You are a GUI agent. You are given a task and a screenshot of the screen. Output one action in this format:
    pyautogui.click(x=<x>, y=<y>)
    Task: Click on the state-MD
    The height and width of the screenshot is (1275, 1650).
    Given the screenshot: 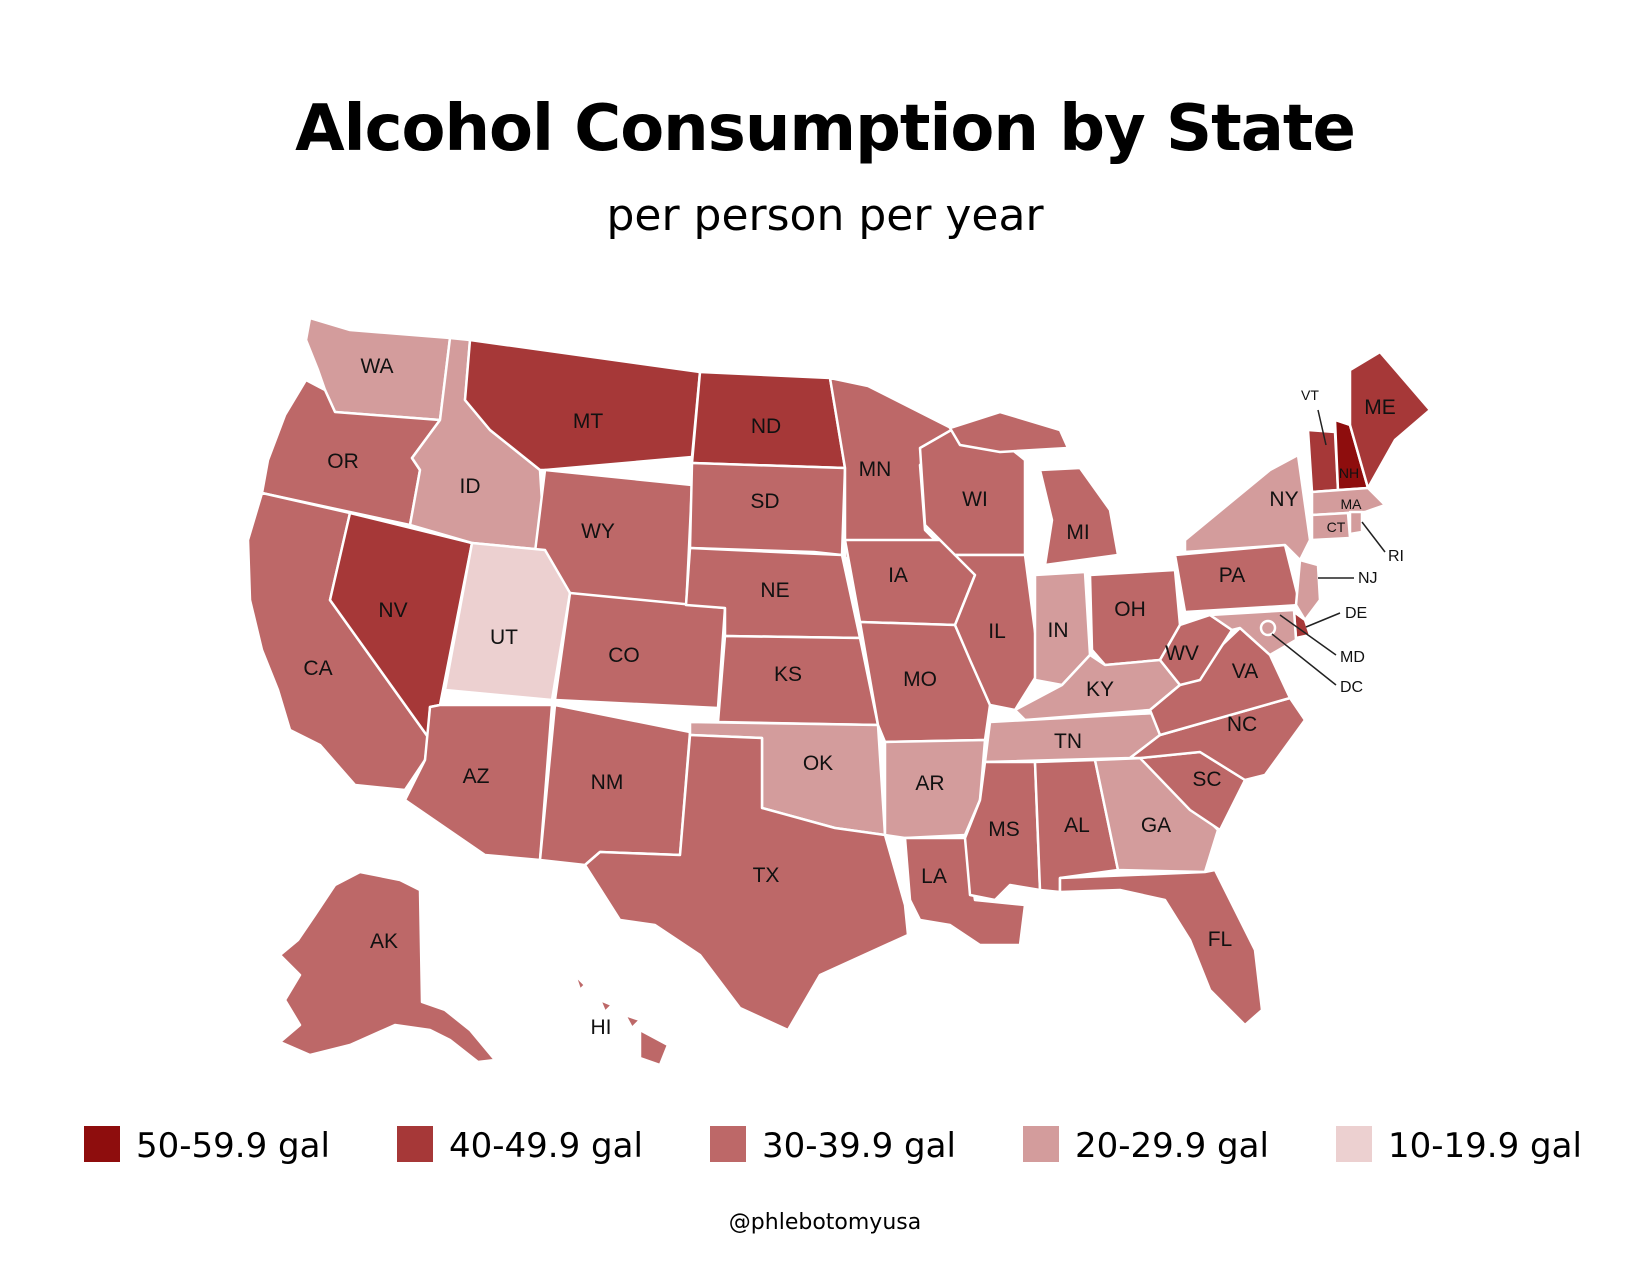 What is the action you would take?
    pyautogui.click(x=1253, y=632)
    